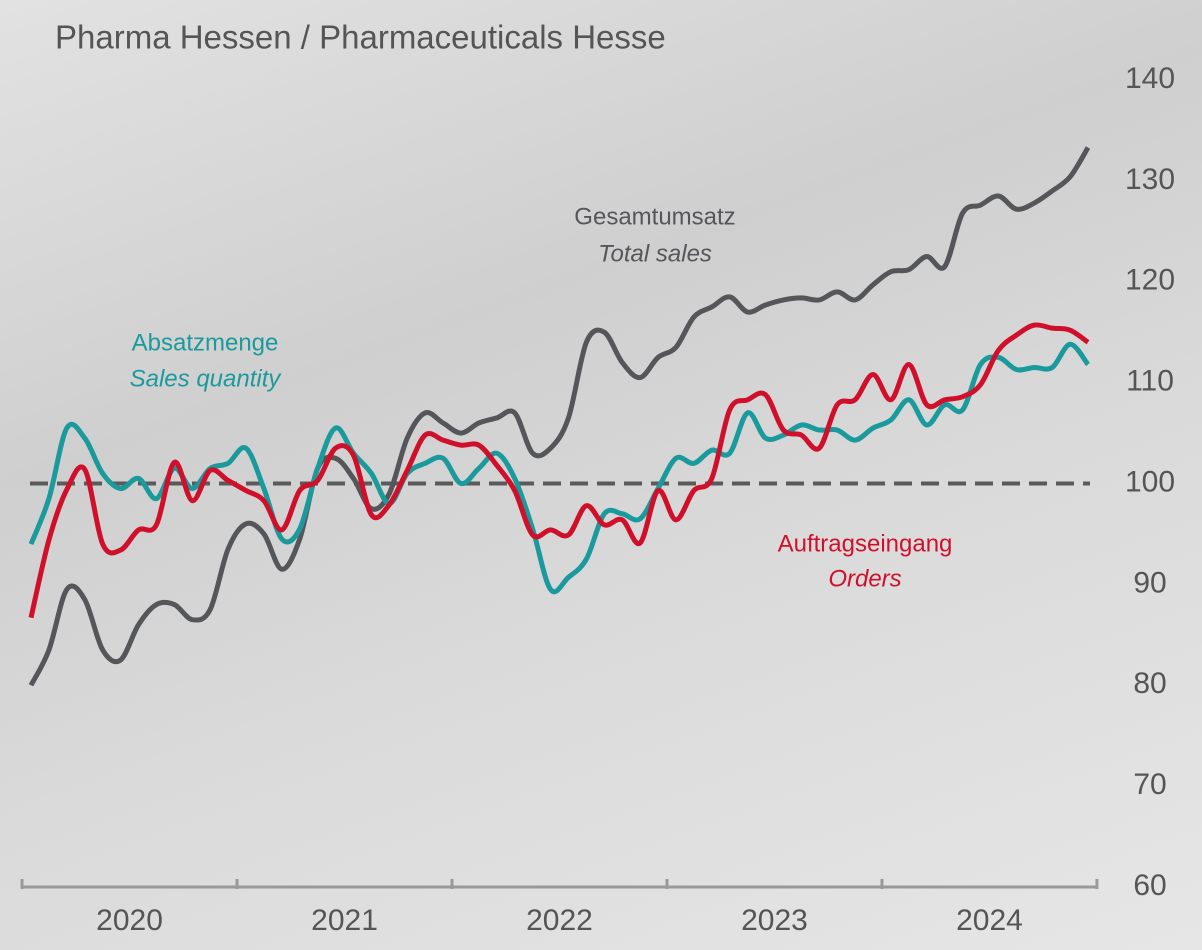 This screenshot has height=950, width=1202. What do you see at coordinates (865, 543) in the screenshot?
I see `series-label: Auftragseingang` at bounding box center [865, 543].